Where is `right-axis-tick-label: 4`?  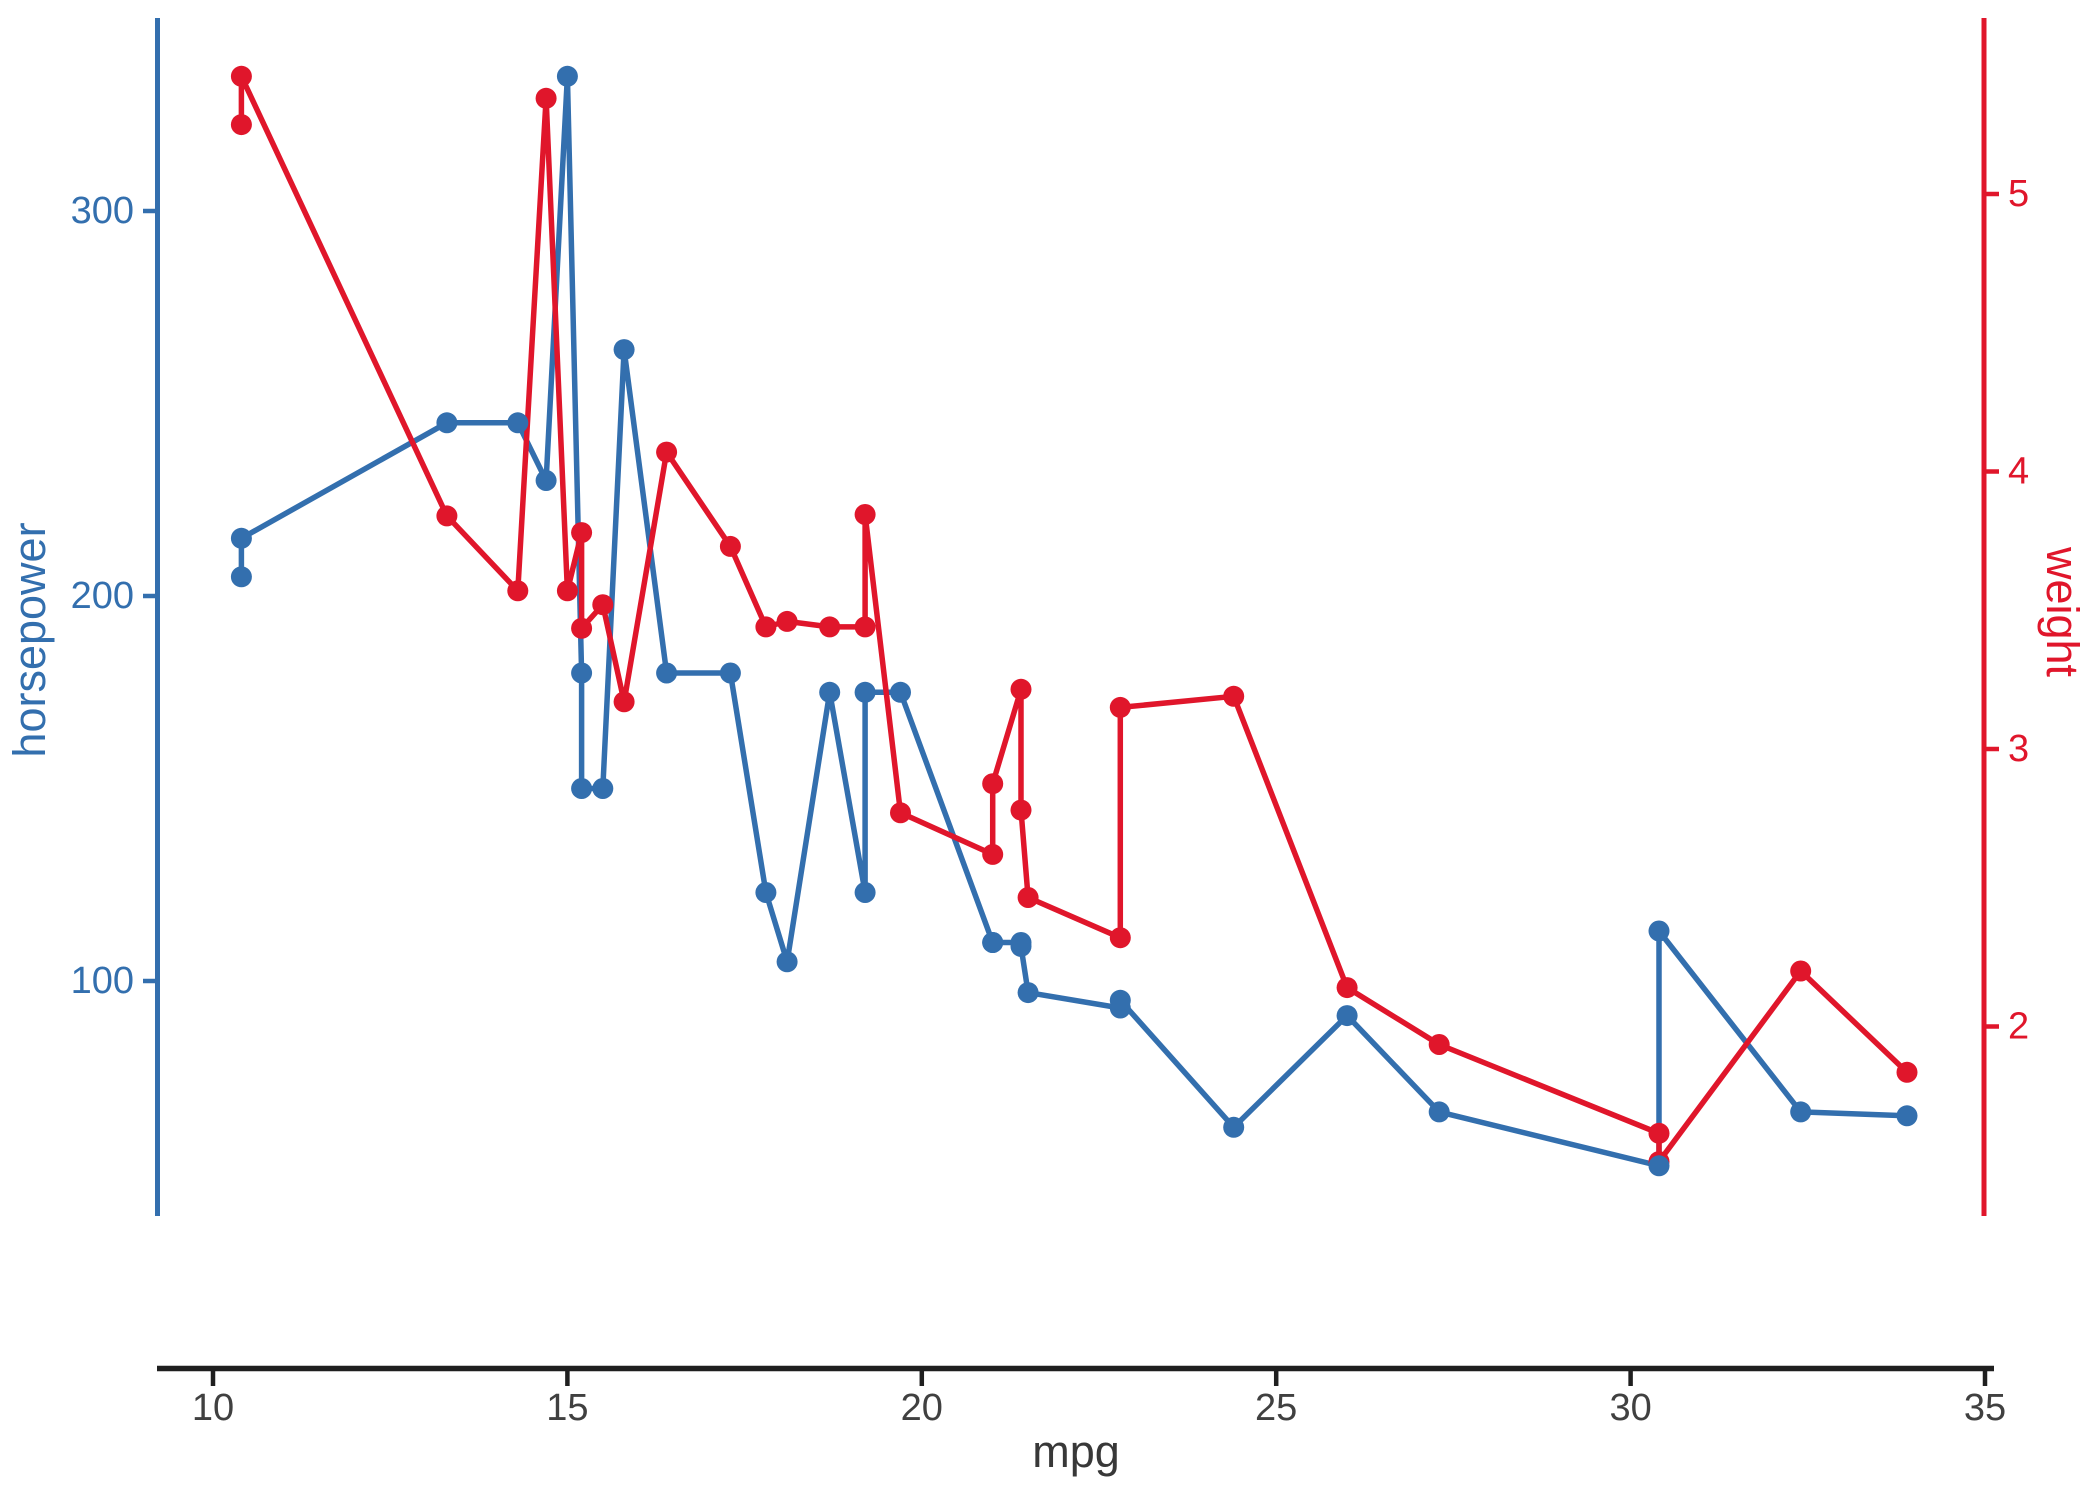 right-axis-tick-label: 4 is located at coordinates (2018, 472).